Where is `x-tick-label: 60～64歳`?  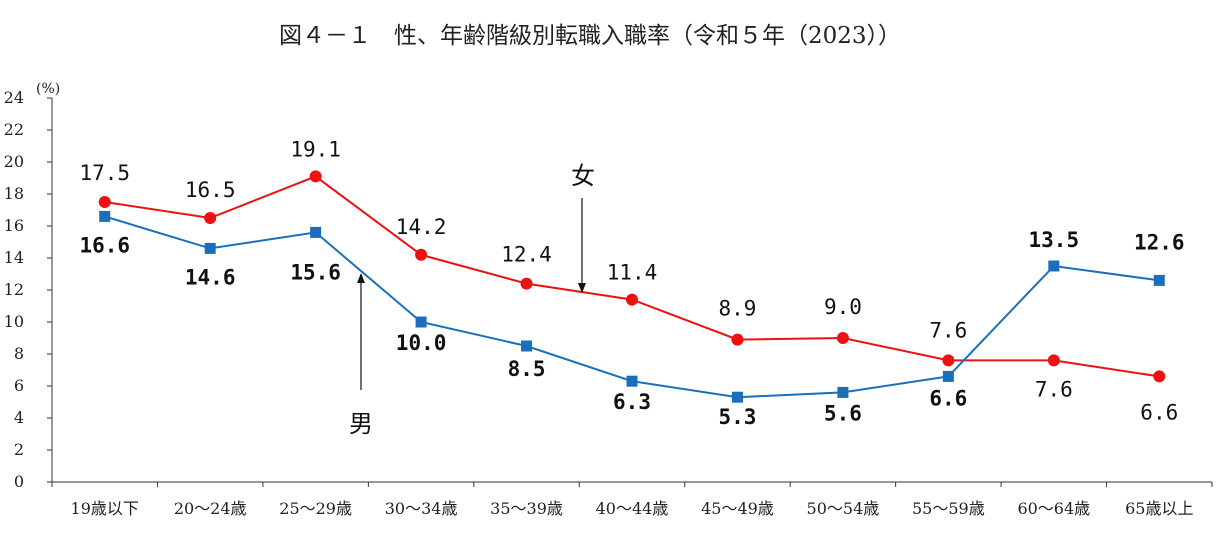
x-tick-label: 60～64歳 is located at coordinates (1053, 508).